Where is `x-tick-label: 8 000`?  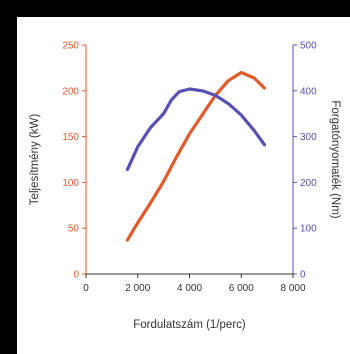 x-tick-label: 8 000 is located at coordinates (292, 288).